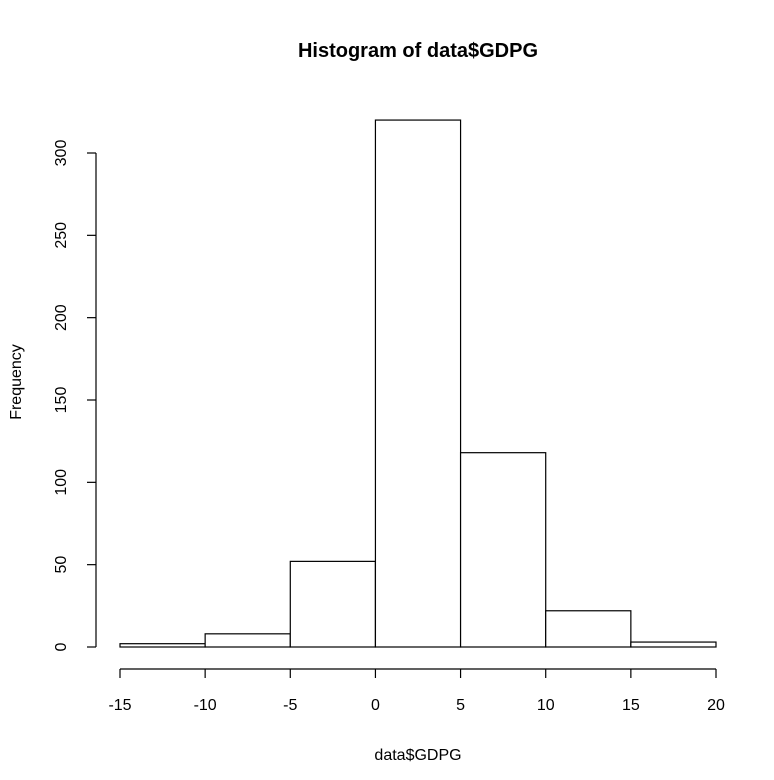 The width and height of the screenshot is (774, 780). What do you see at coordinates (546, 705) in the screenshot?
I see `x-tick-label: 10` at bounding box center [546, 705].